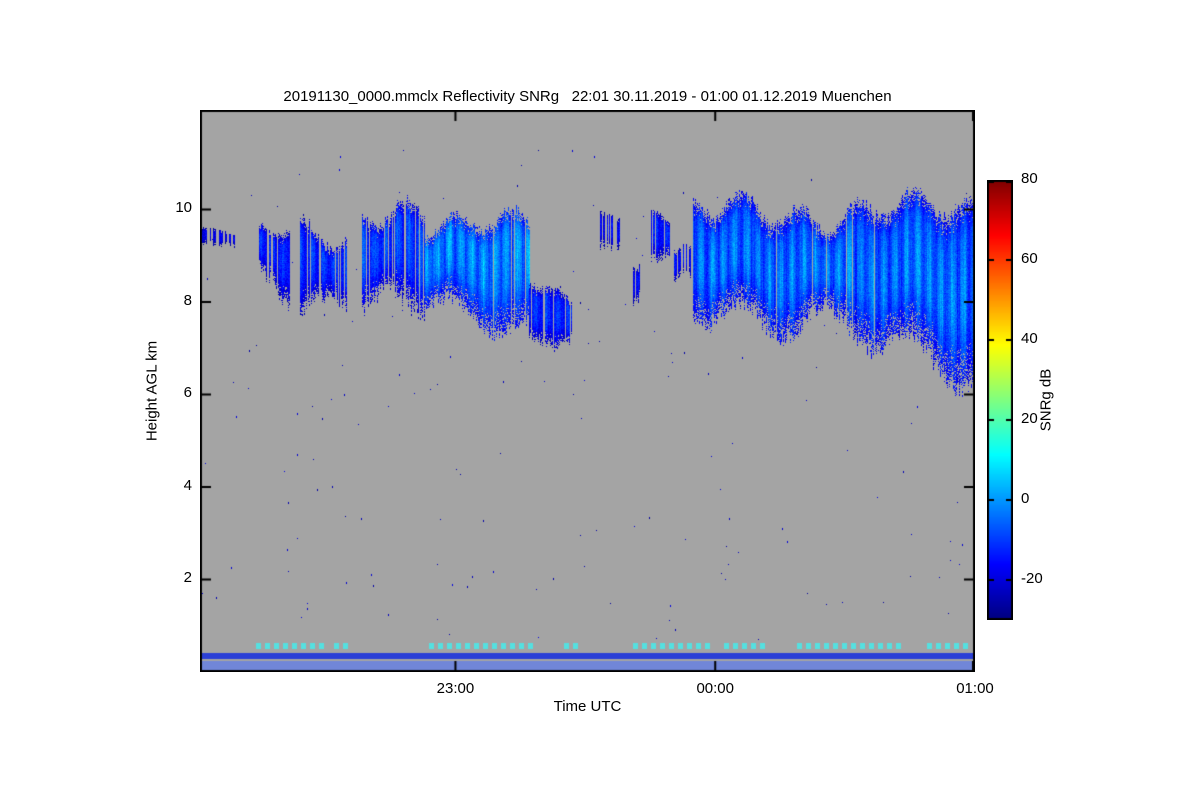 The height and width of the screenshot is (800, 1200). I want to click on colorbar-tick-label: 60, so click(1029, 258).